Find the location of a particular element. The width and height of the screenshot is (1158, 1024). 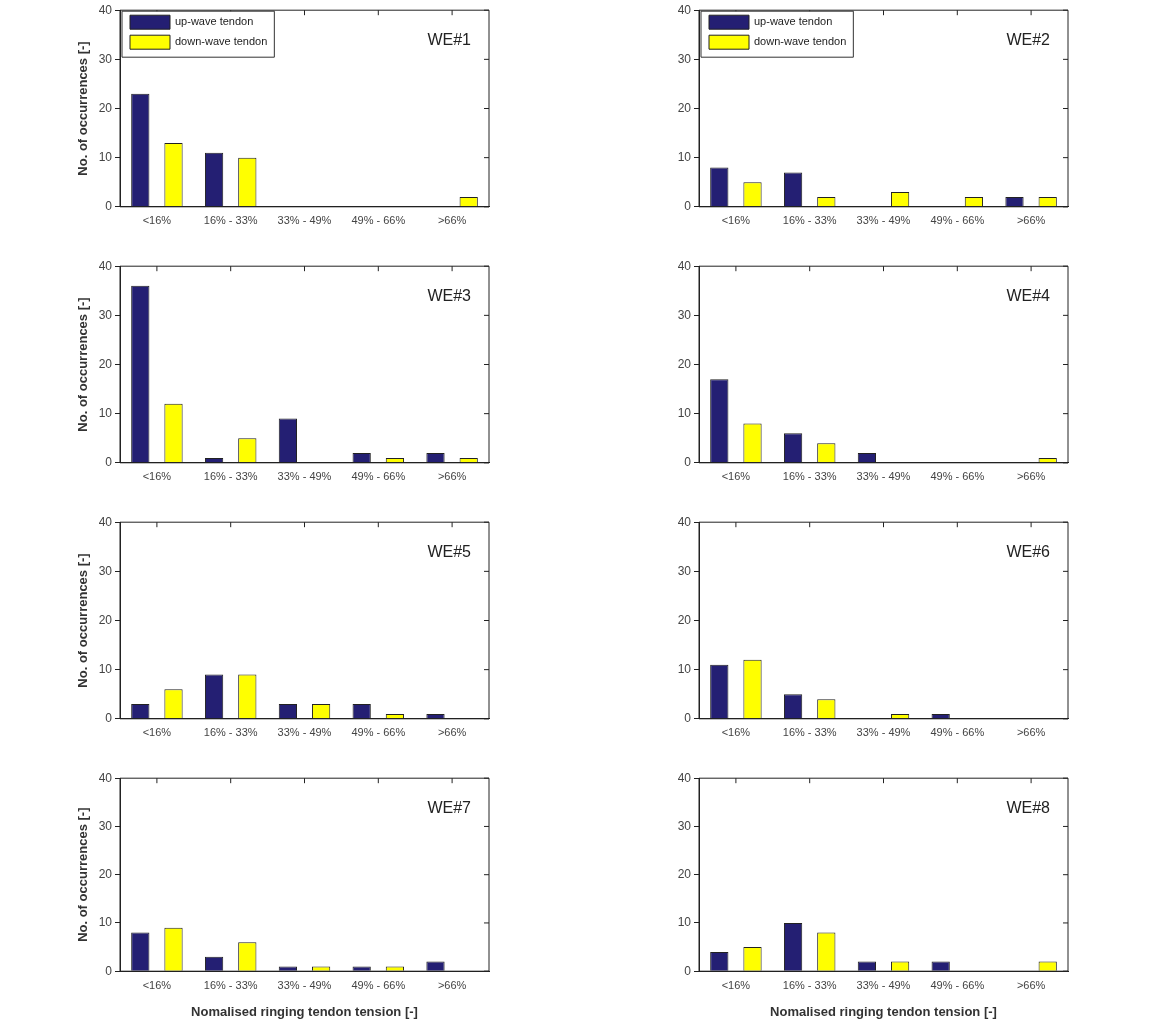

annotation: WE#6 is located at coordinates (1028, 551).